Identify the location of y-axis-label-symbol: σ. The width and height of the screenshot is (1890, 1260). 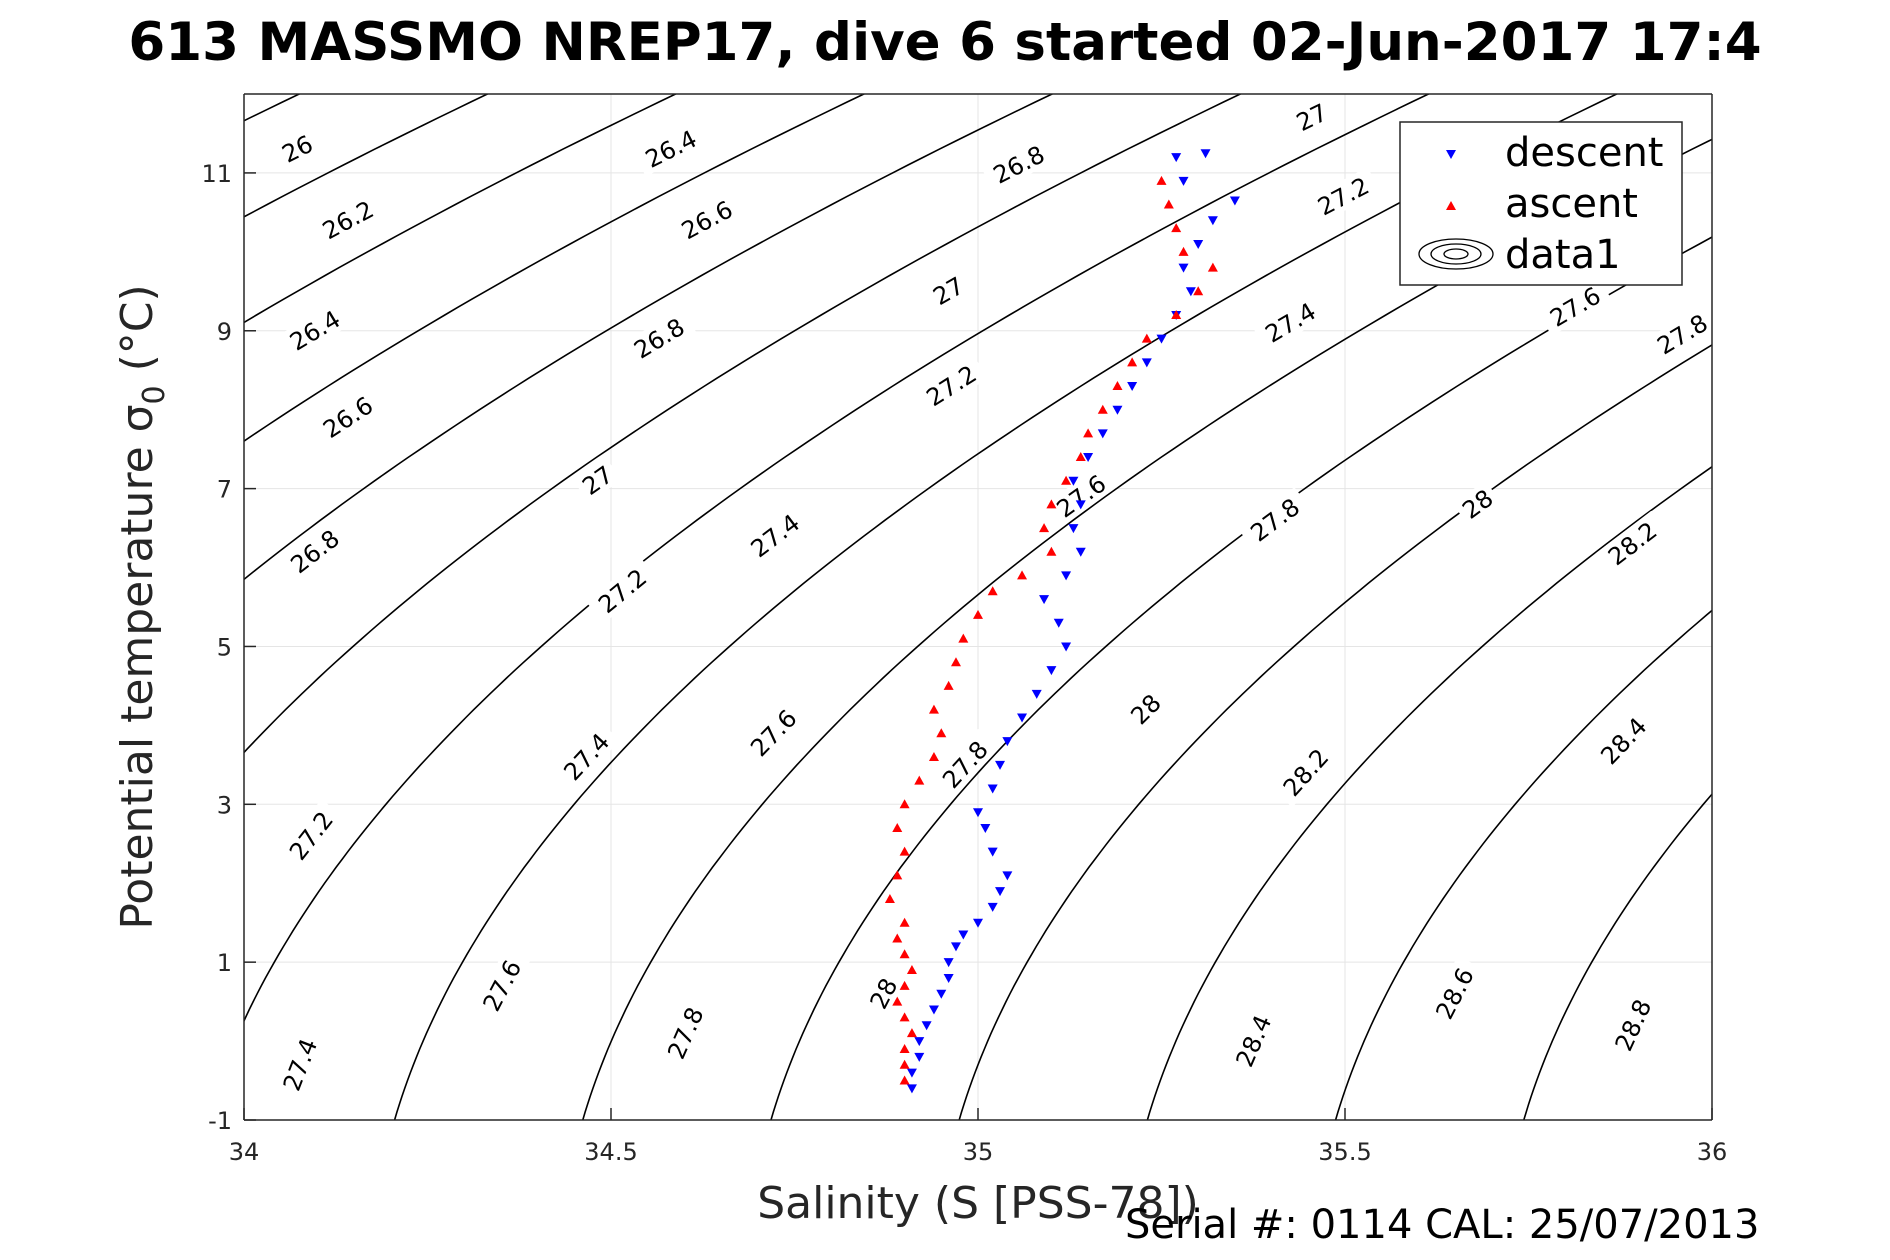
(137, 418).